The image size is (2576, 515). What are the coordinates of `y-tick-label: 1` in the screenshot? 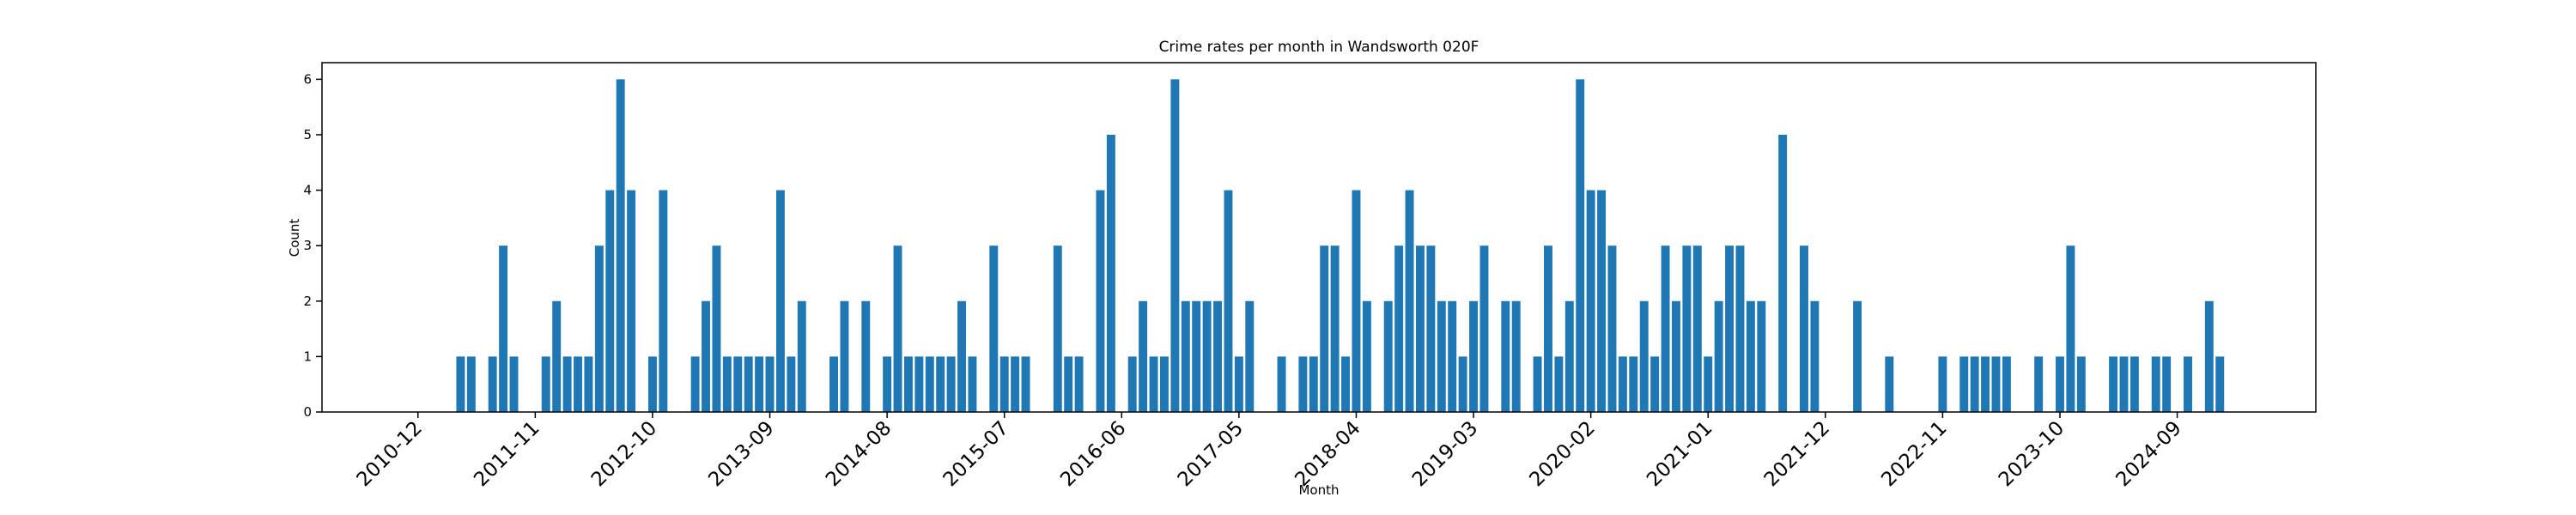 It's located at (307, 356).